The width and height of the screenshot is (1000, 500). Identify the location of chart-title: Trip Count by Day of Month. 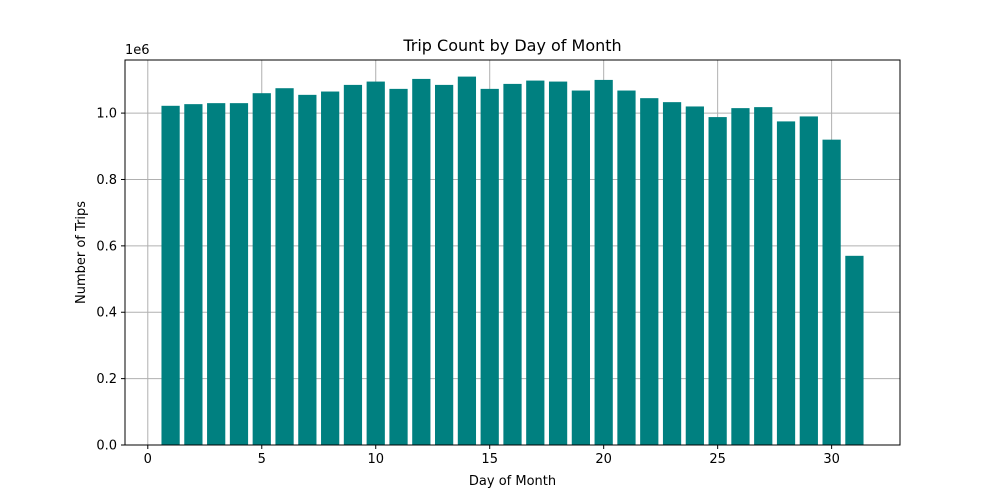
(511, 45).